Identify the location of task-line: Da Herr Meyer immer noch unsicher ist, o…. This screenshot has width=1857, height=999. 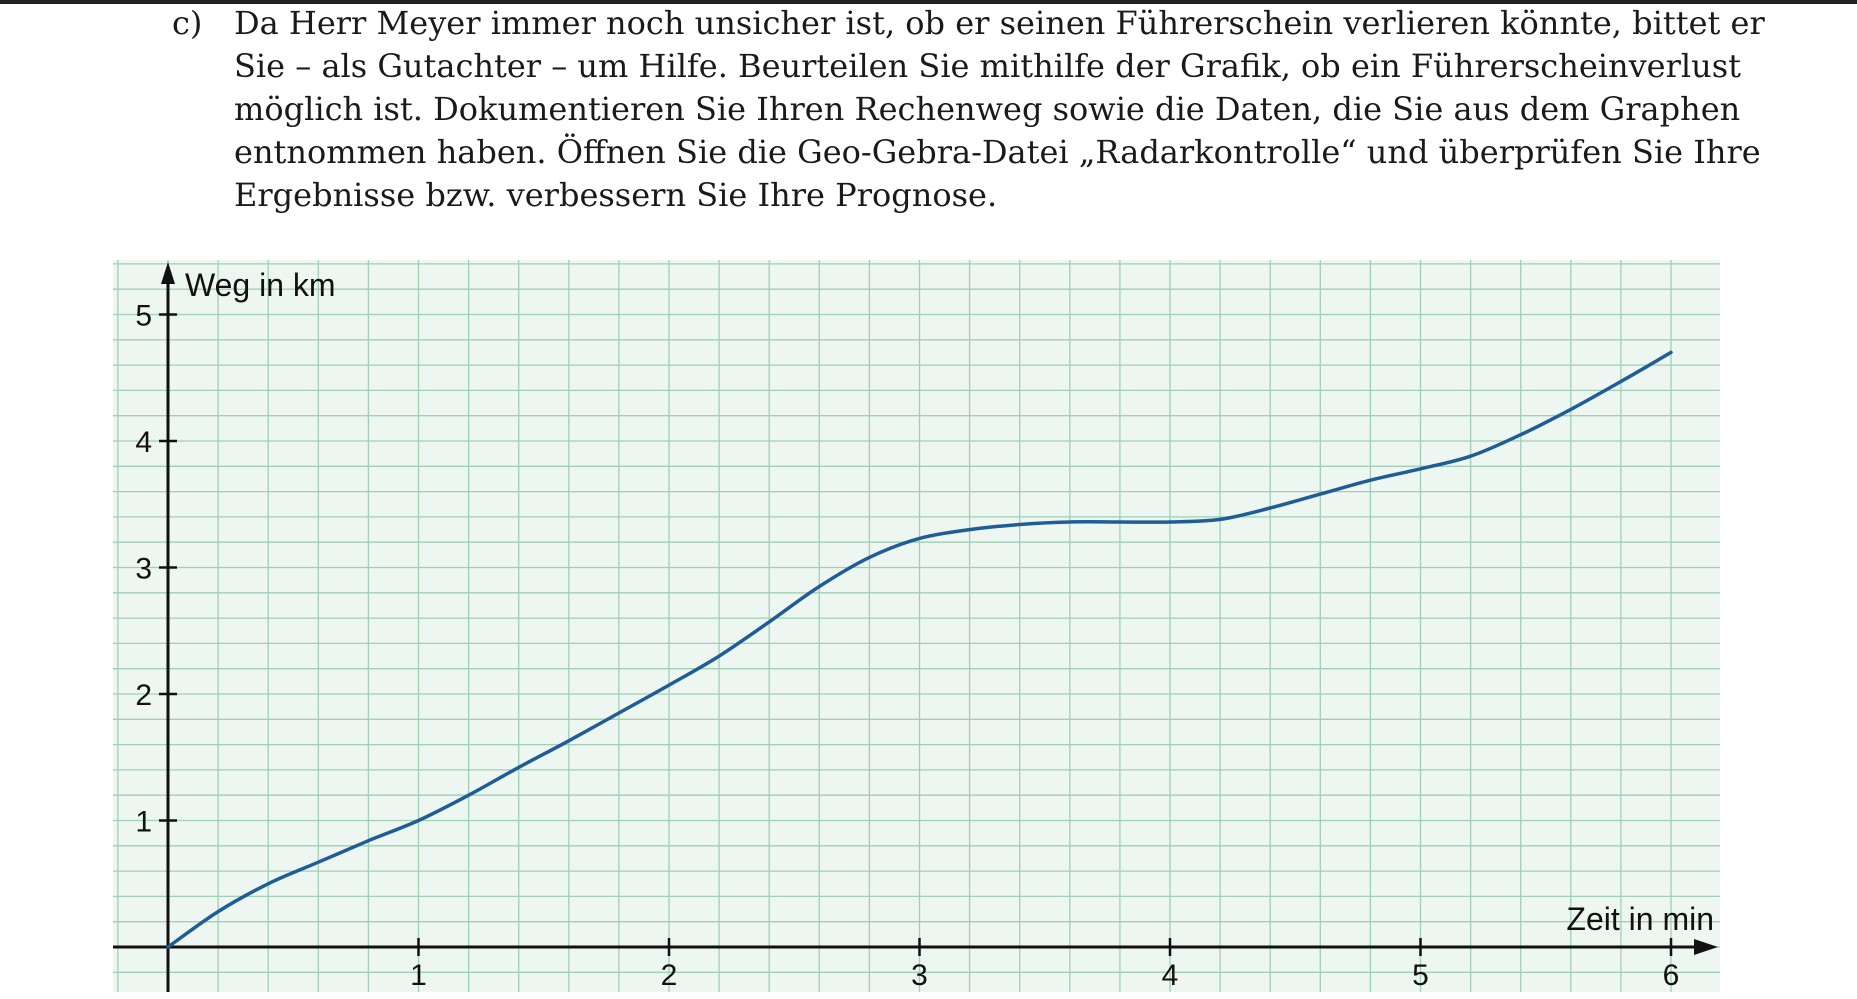
(999, 23).